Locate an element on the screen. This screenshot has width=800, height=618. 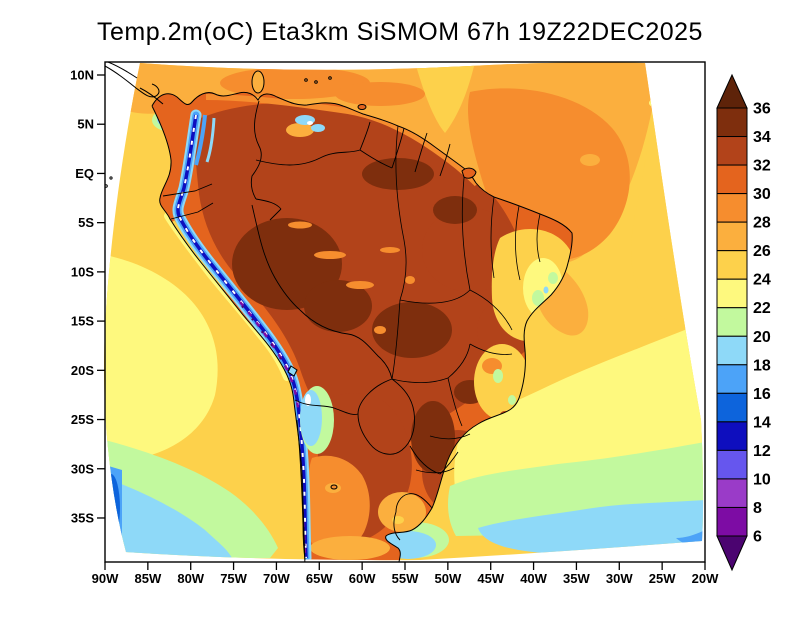
andes-darkest-specks is located at coordinates (273, 430).